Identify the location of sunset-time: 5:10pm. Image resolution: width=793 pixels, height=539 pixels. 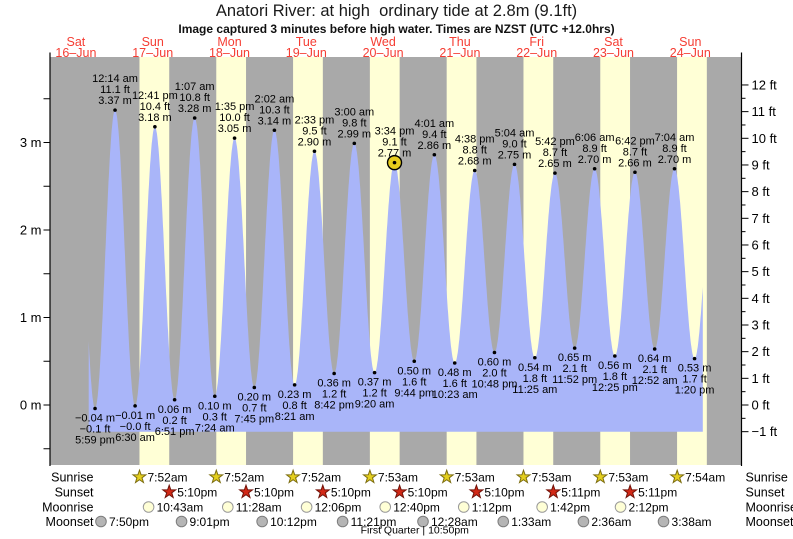
(504, 493).